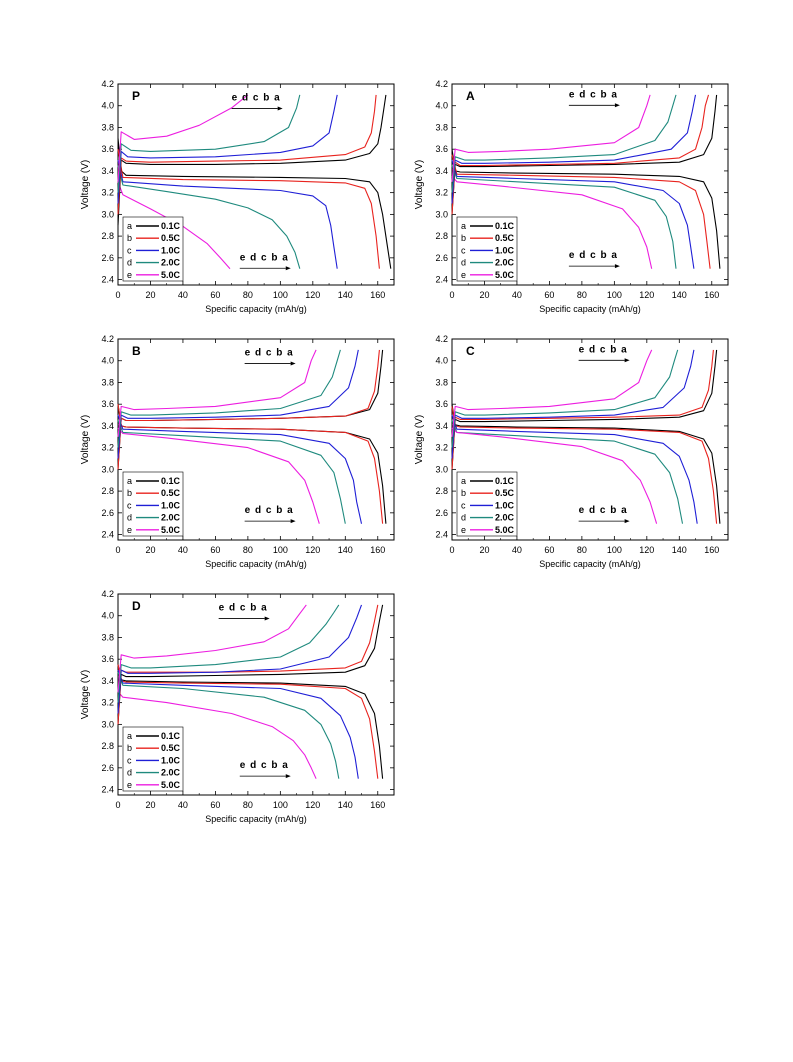 Image resolution: width=793 pixels, height=1062 pixels. What do you see at coordinates (574, 469) in the screenshot?
I see `discharge-curve-c` at bounding box center [574, 469].